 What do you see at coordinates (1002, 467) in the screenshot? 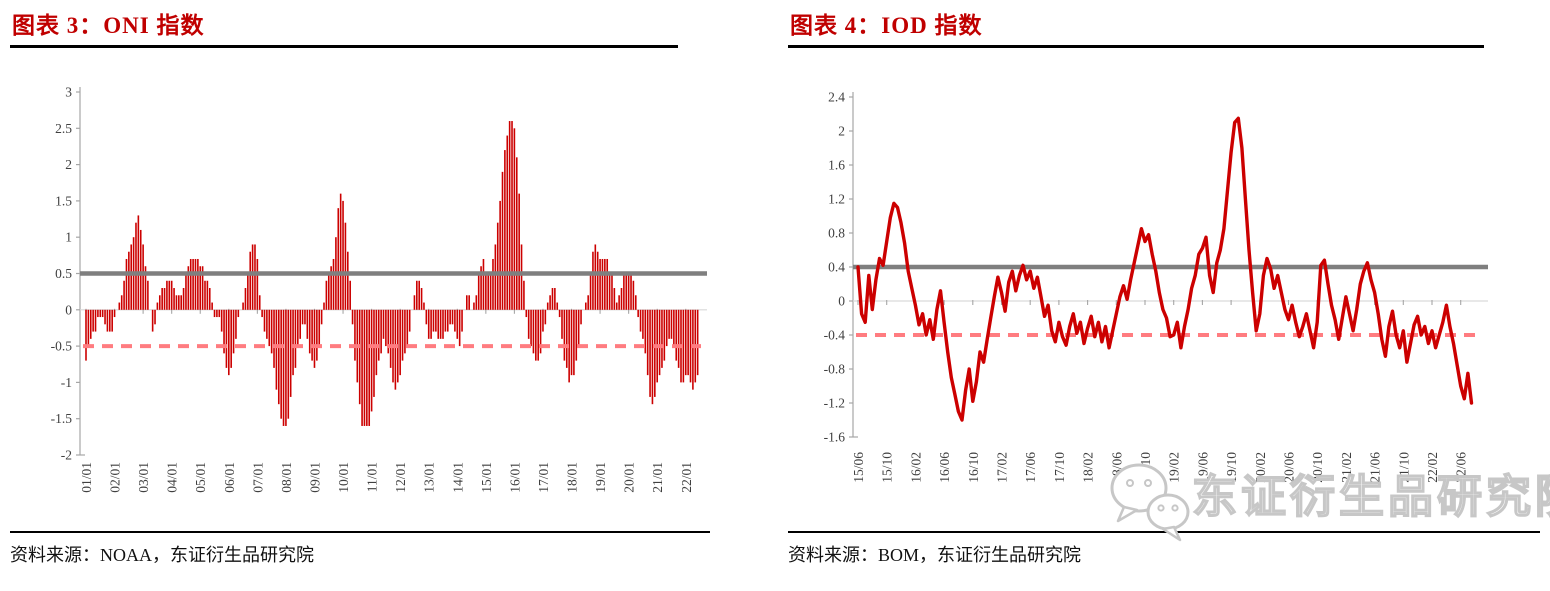
I see `svg-text: 17/02` at bounding box center [1002, 467].